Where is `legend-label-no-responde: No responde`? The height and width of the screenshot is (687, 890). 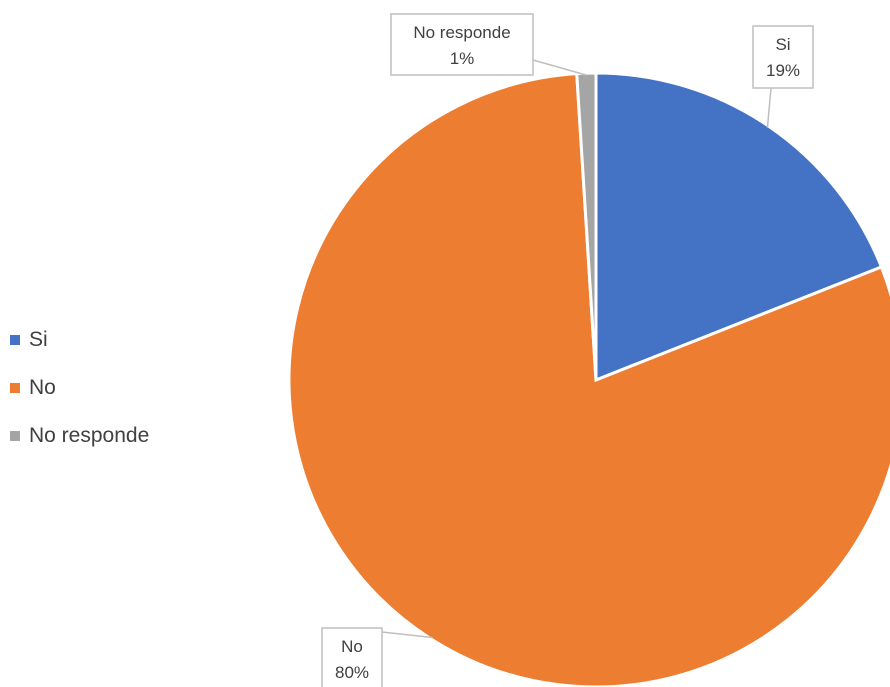
legend-label-no-responde: No responde is located at coordinates (89, 435).